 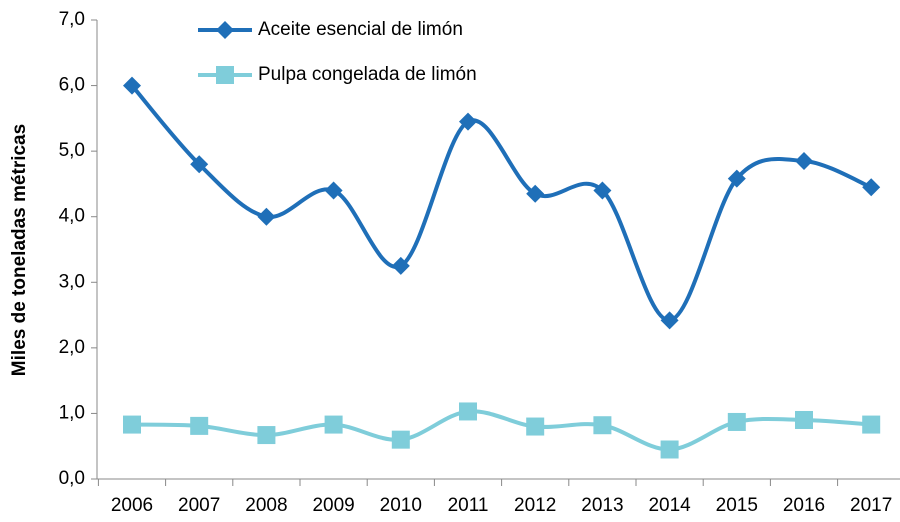 What do you see at coordinates (501, 430) in the screenshot?
I see `series-line` at bounding box center [501, 430].